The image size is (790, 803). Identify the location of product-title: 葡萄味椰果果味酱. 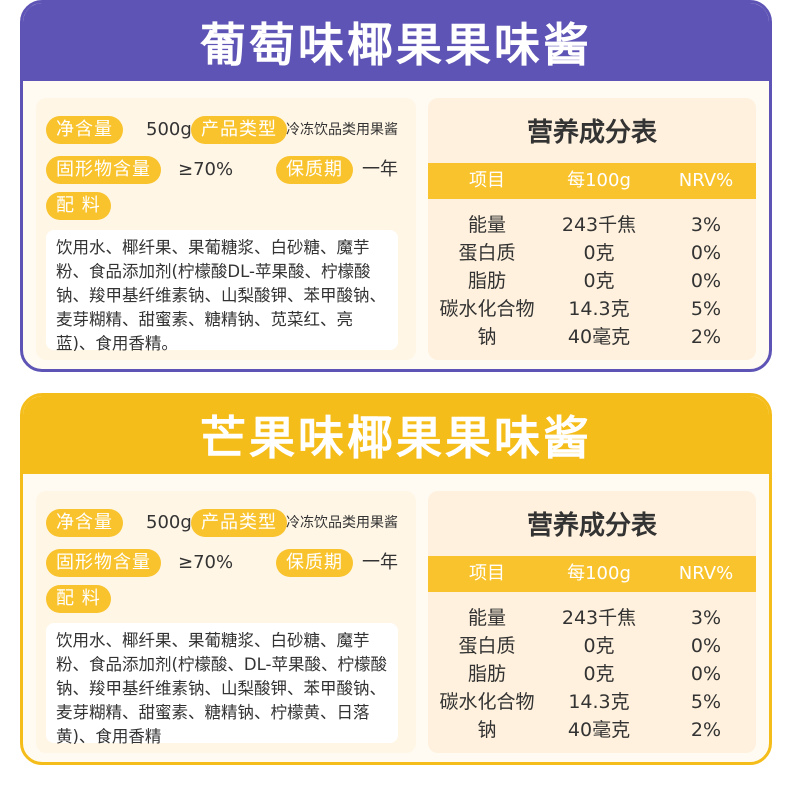
(396, 42).